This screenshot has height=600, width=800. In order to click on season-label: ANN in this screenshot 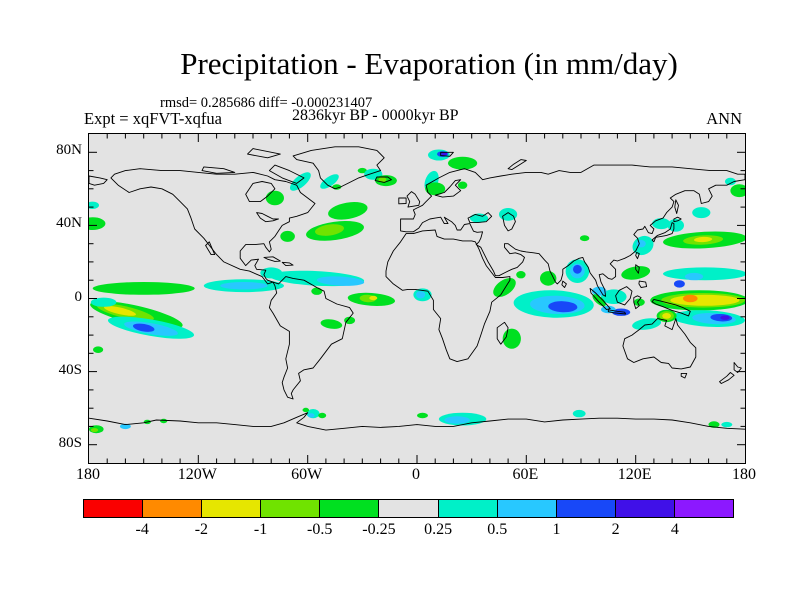, I will do `click(724, 118)`.